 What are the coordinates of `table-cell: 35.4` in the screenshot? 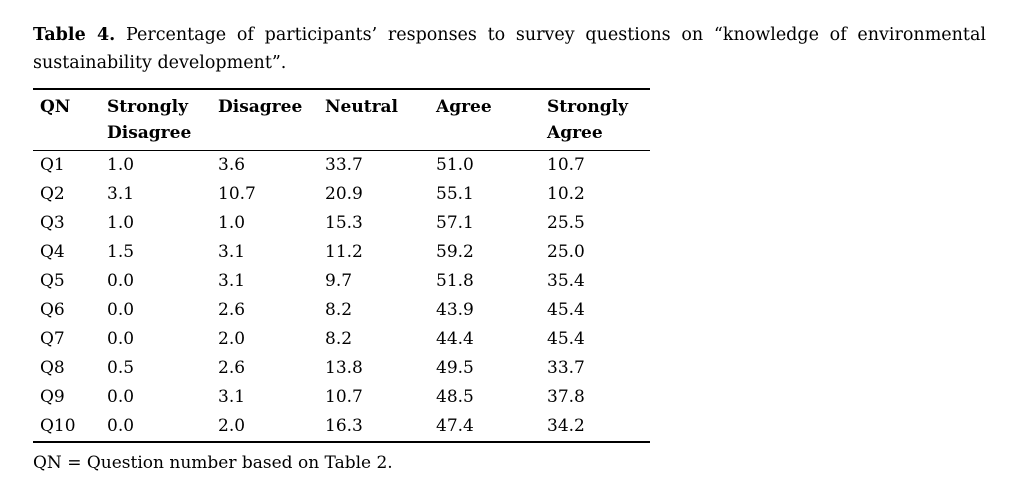 It's located at (566, 281).